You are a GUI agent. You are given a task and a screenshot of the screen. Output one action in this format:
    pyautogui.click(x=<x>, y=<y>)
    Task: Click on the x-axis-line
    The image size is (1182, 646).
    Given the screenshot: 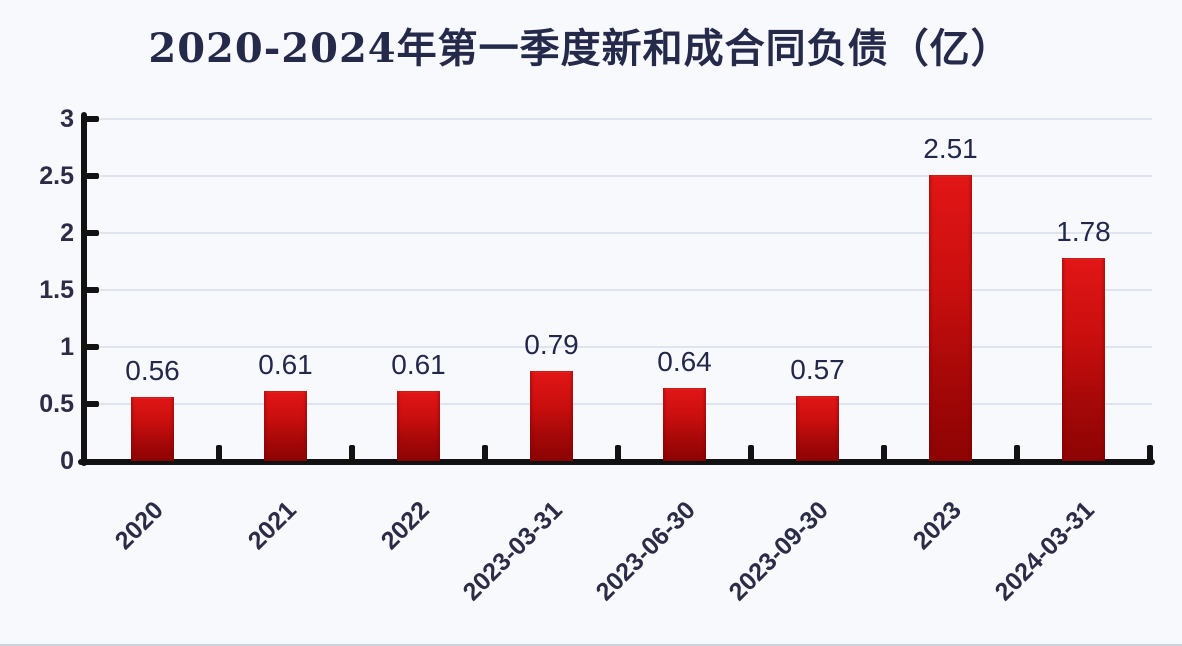 What is the action you would take?
    pyautogui.click(x=616, y=462)
    